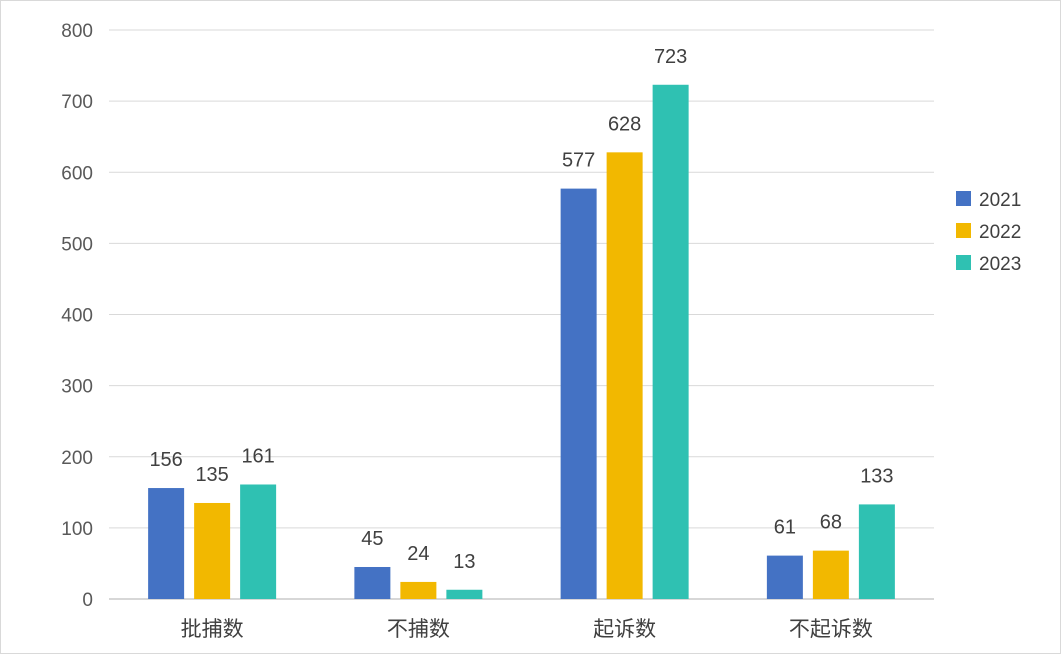 This screenshot has width=1061, height=655. I want to click on y-tick-label: 300, so click(77, 387).